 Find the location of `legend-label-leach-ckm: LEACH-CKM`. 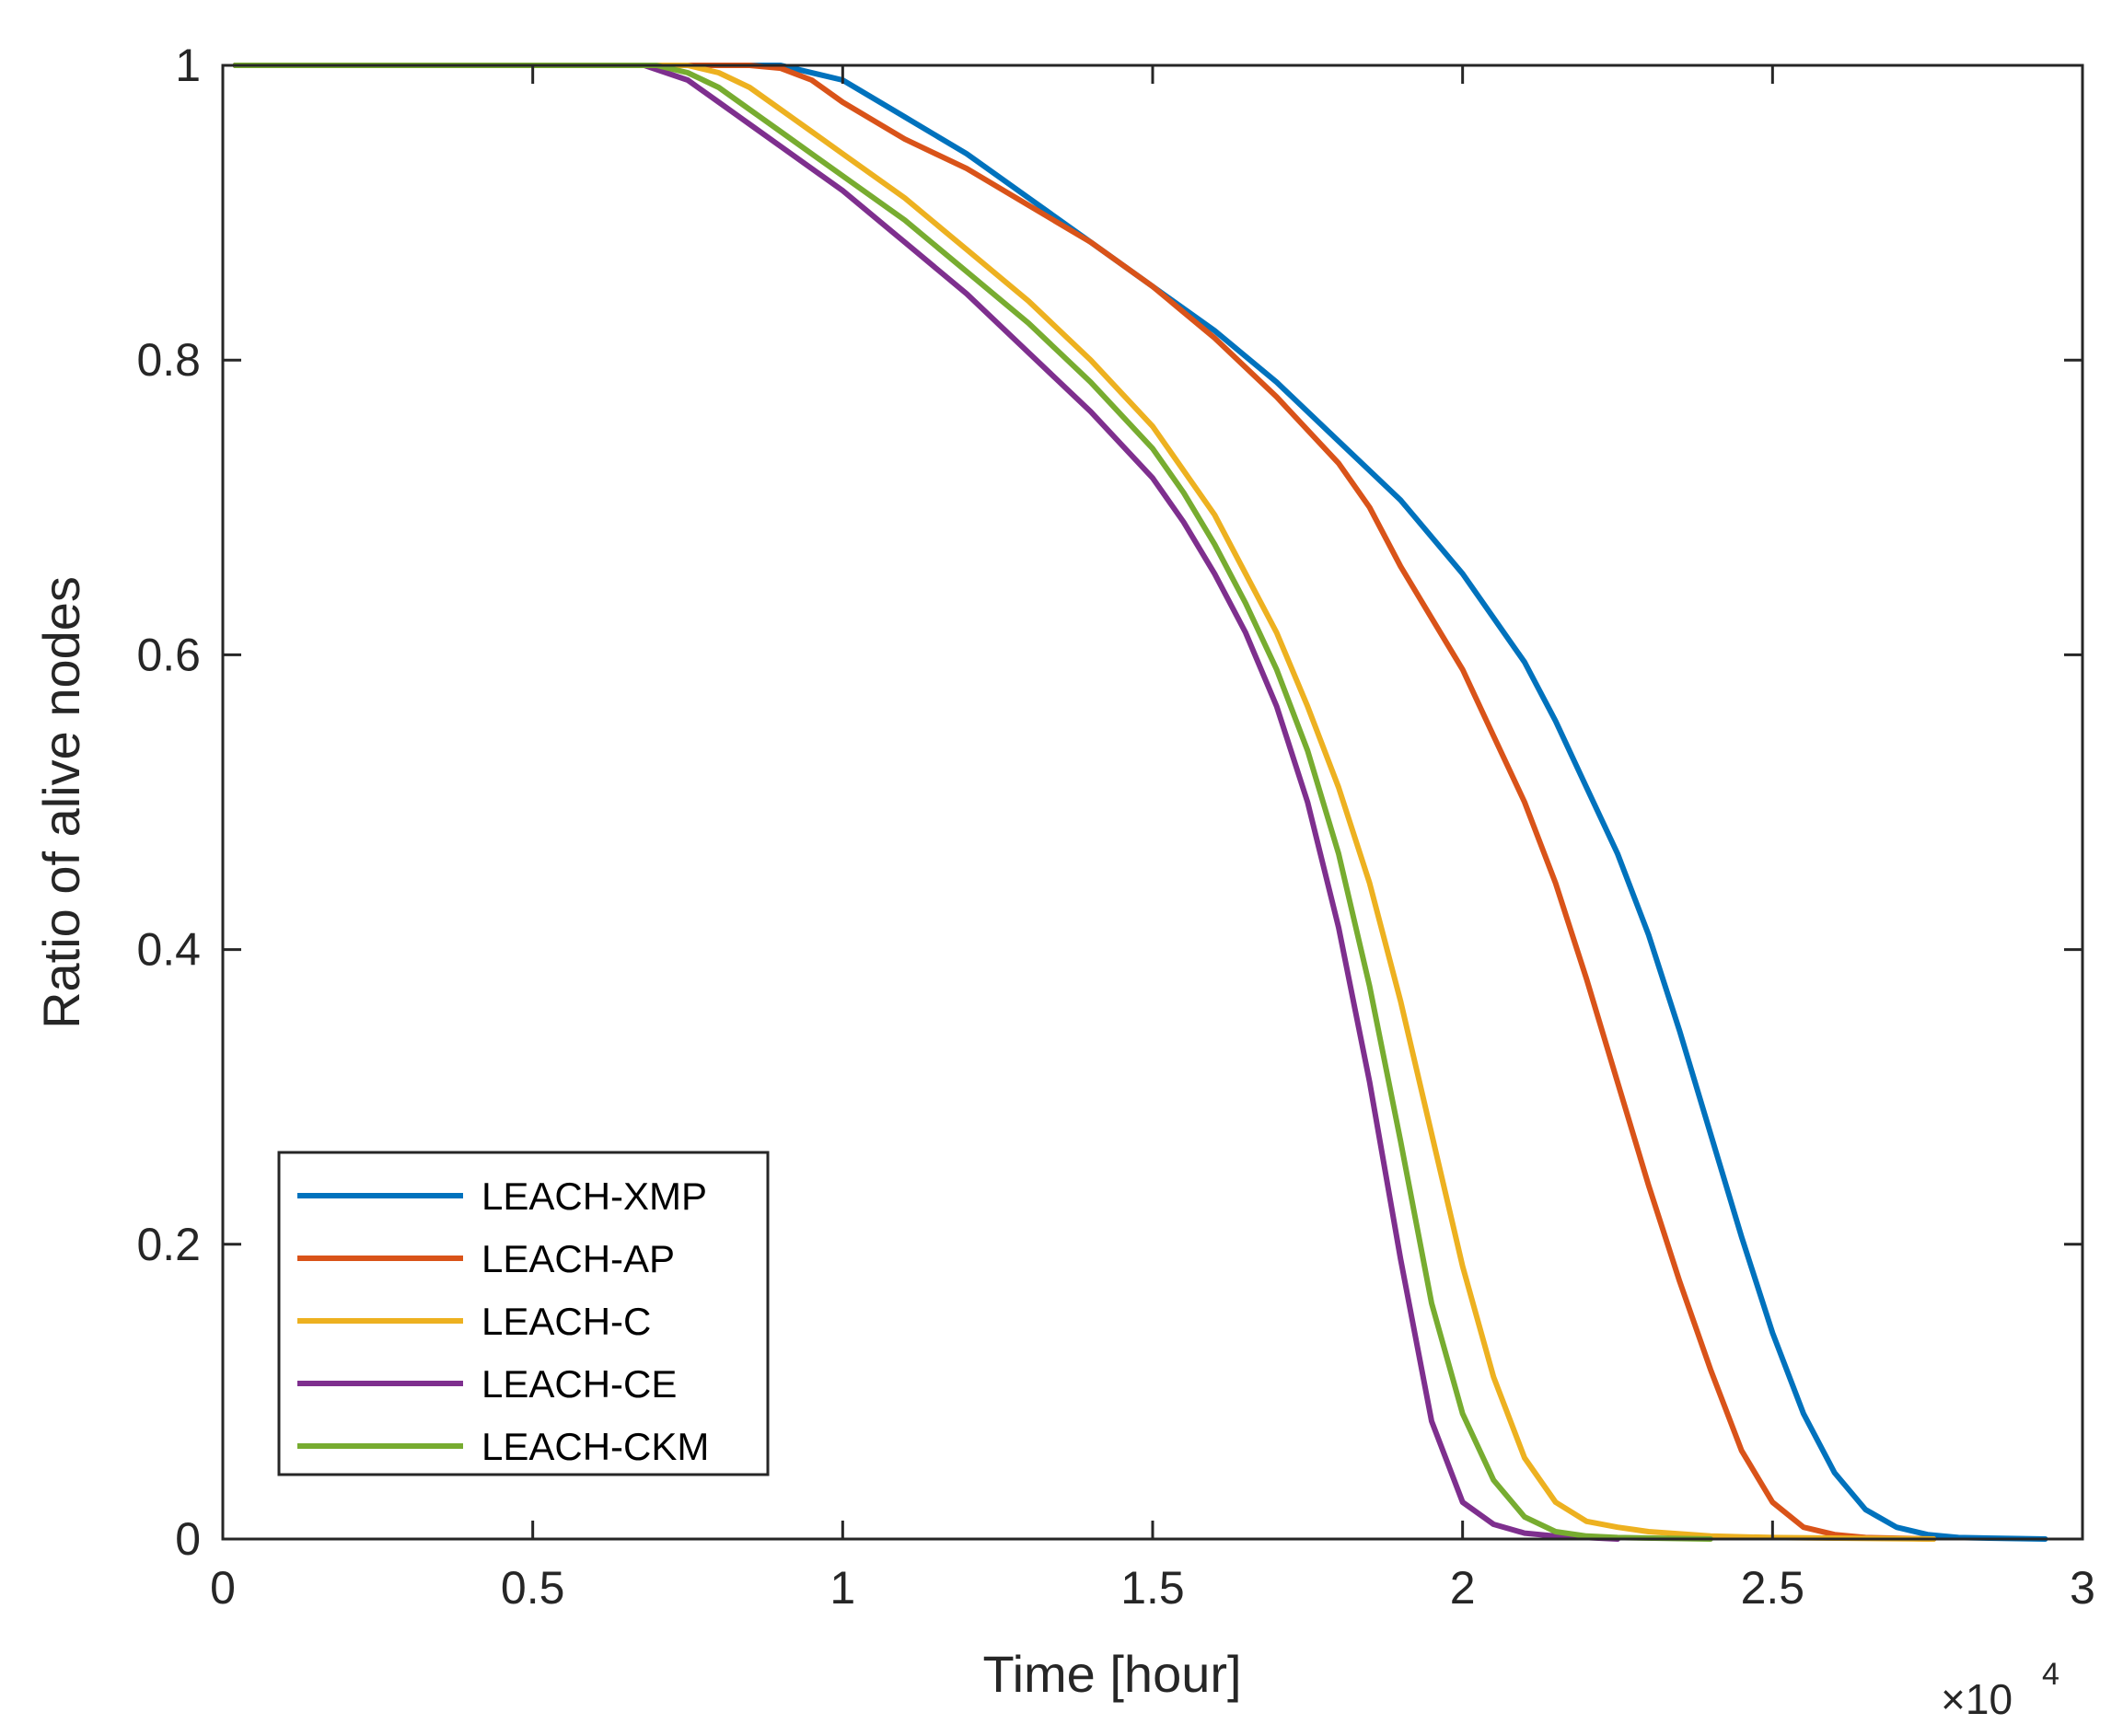

legend-label-leach-ckm: LEACH-CKM is located at coordinates (595, 1446).